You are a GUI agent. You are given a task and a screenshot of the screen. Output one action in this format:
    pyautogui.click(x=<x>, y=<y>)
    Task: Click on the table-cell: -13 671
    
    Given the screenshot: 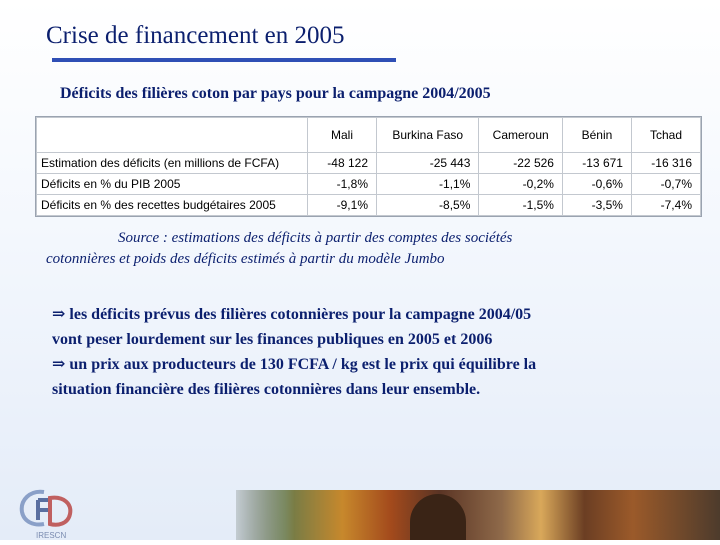 What is the action you would take?
    pyautogui.click(x=596, y=163)
    